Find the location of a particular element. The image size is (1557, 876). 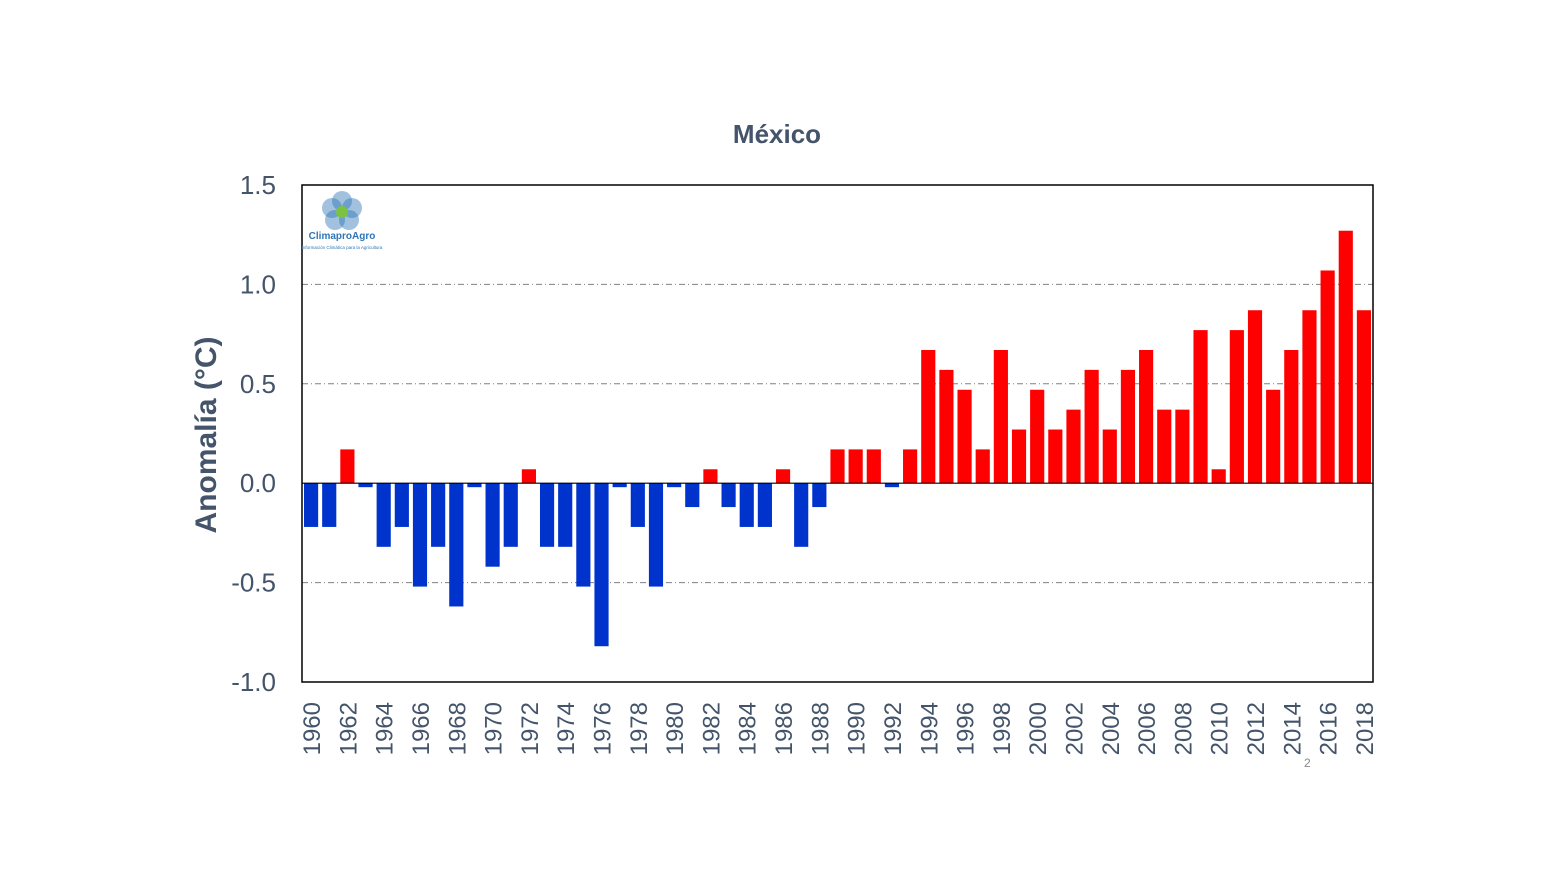

x-tick-label: 1992 is located at coordinates (893, 728).